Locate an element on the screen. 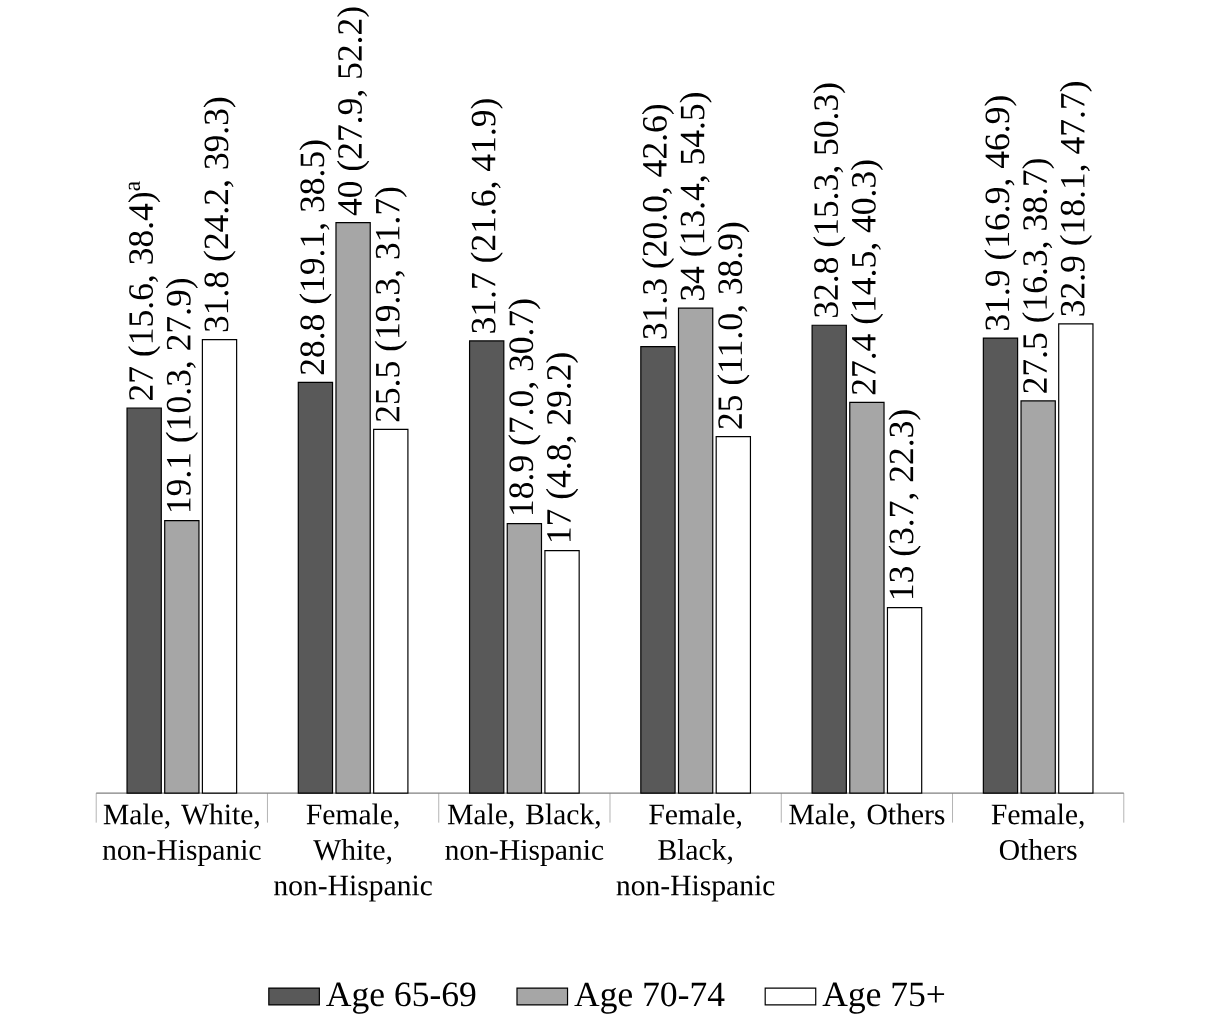 The image size is (1220, 1022). data-label: 34 (13.4, 54.5) is located at coordinates (695, 196).